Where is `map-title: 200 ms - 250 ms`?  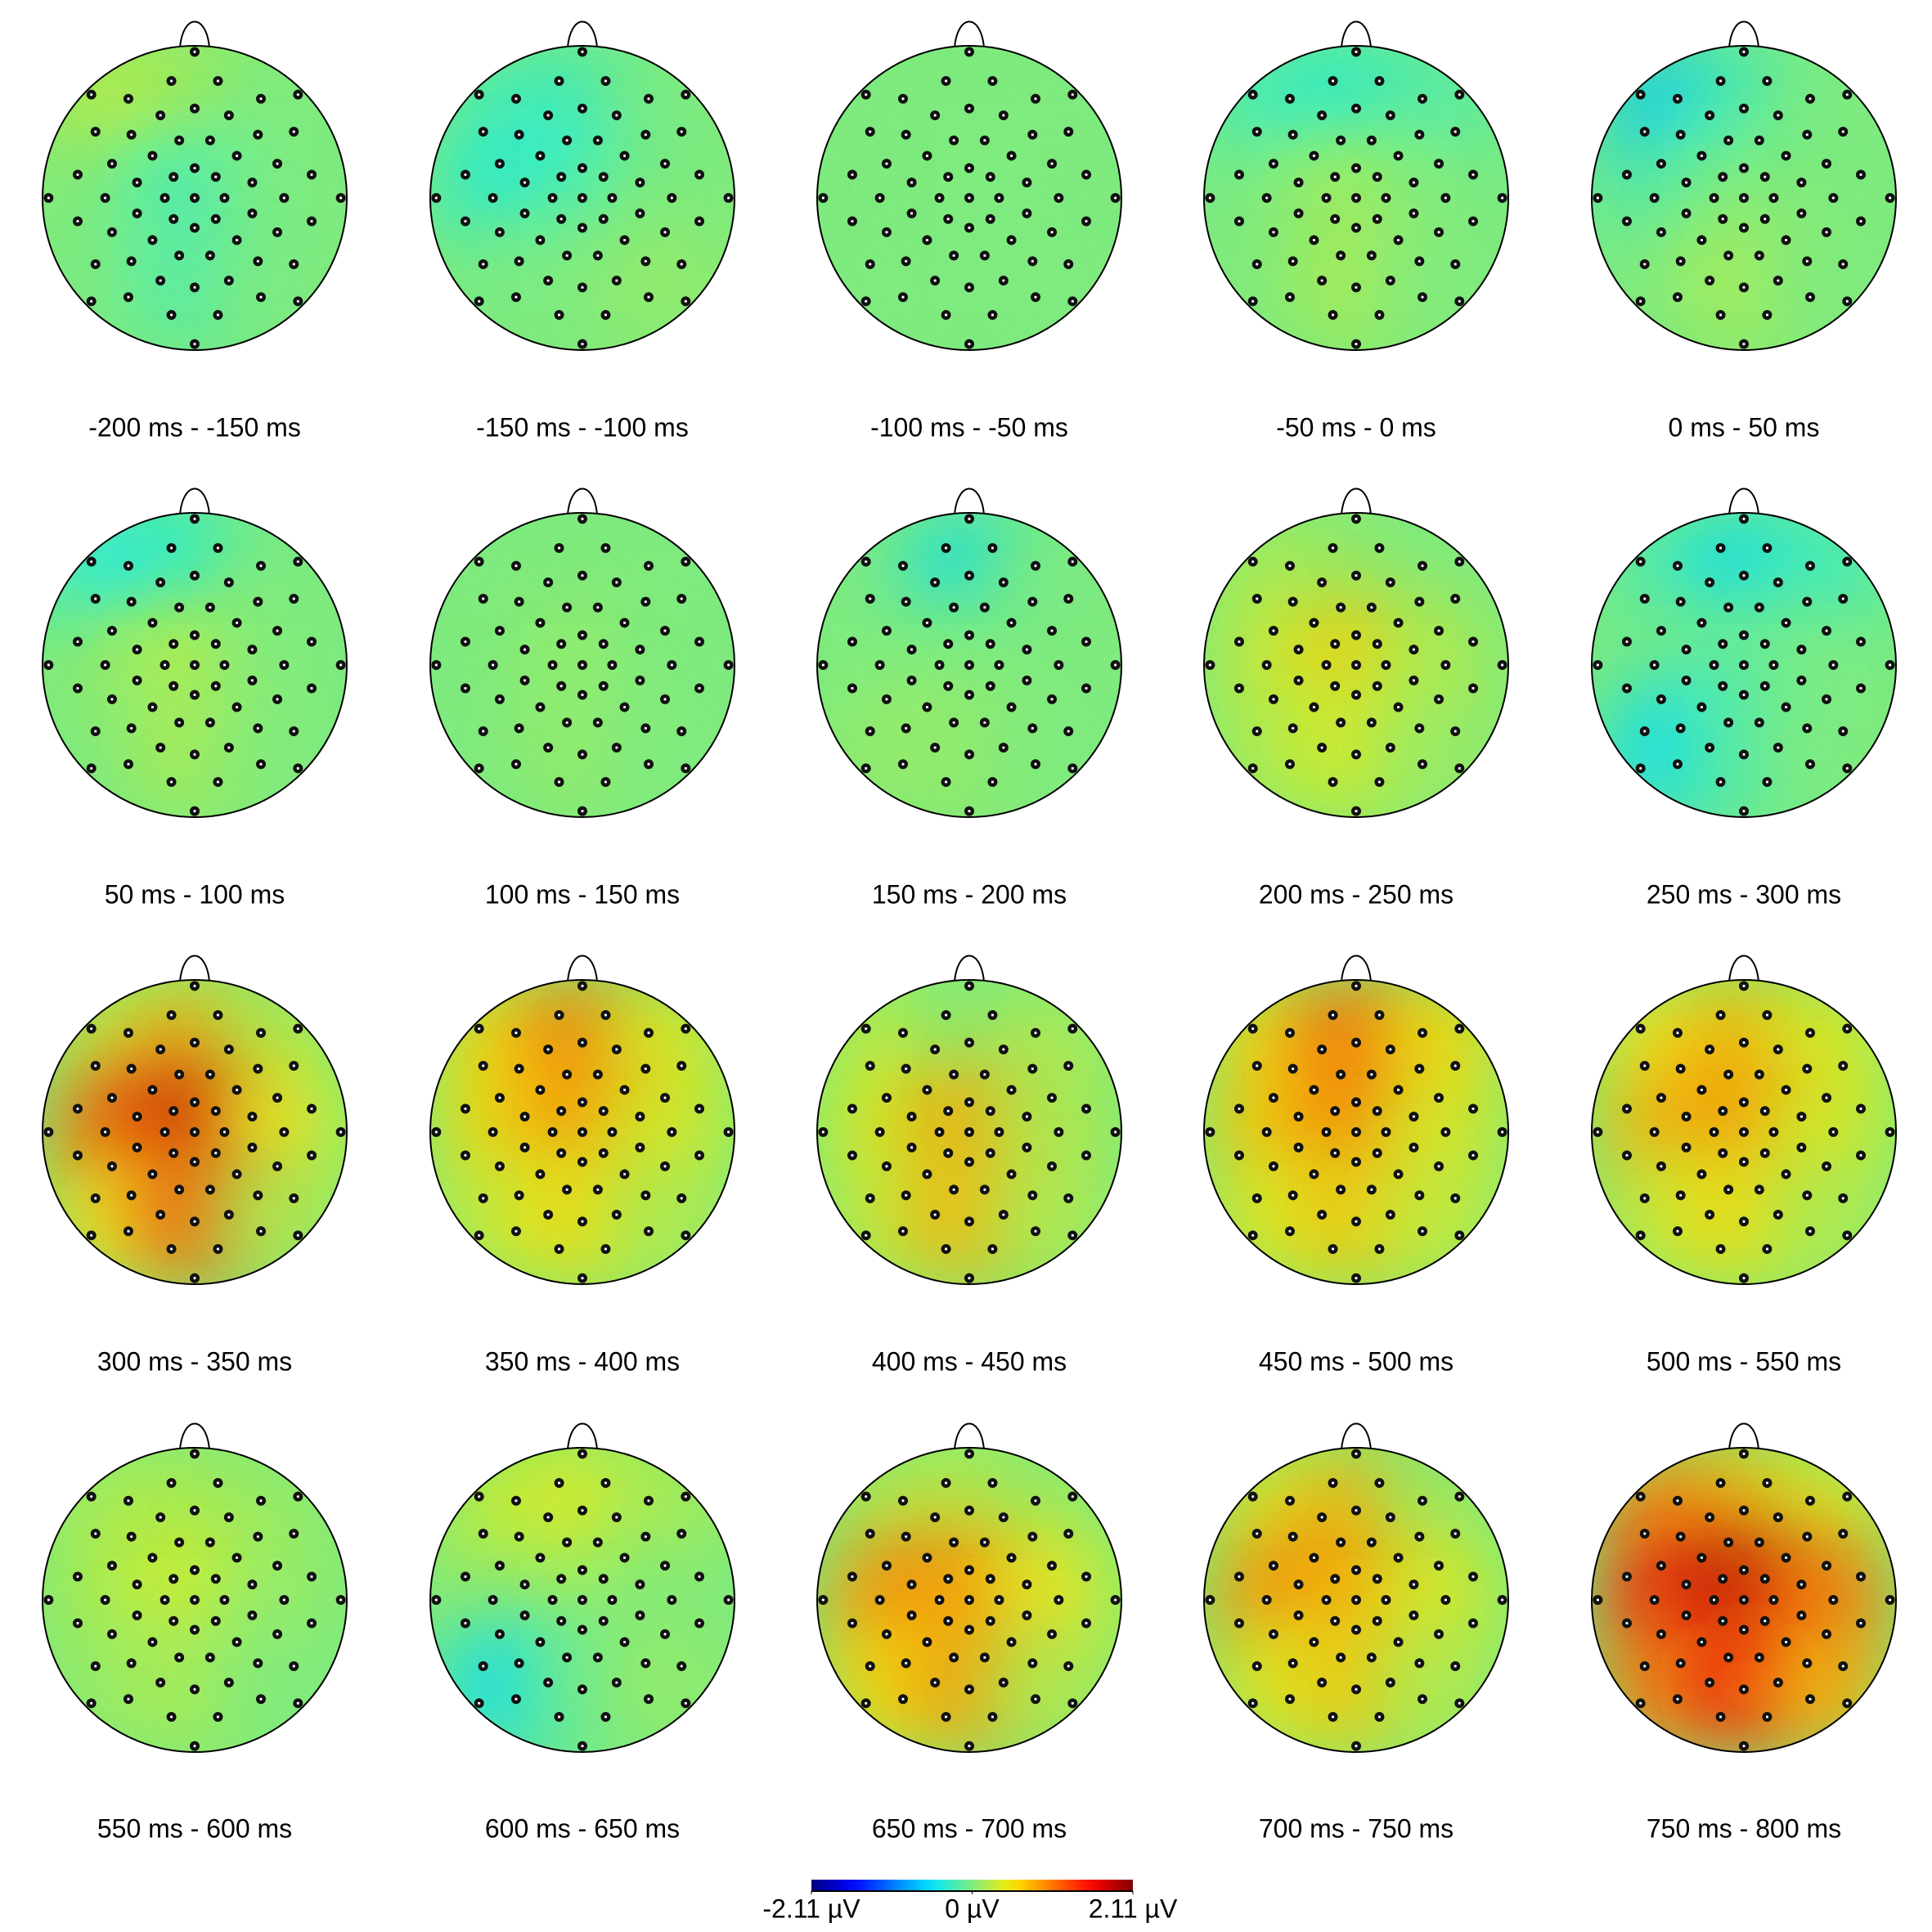 map-title: 200 ms - 250 ms is located at coordinates (1356, 894).